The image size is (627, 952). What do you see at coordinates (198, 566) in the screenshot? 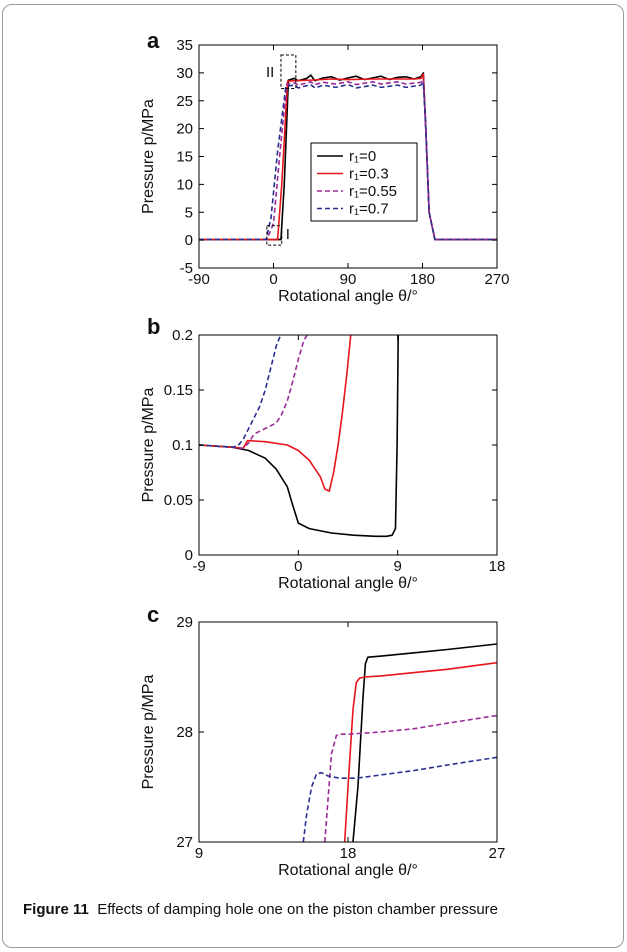
I see `x-tick-label: -9` at bounding box center [198, 566].